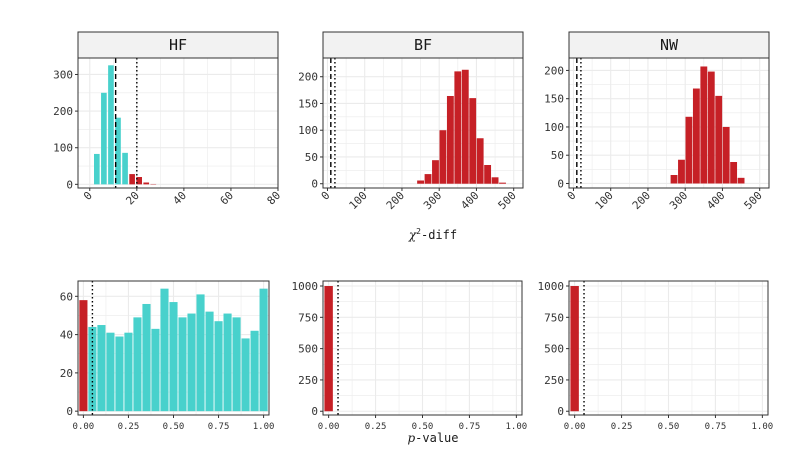 The image size is (800, 475). I want to click on y-tick-label: 100, so click(554, 127).